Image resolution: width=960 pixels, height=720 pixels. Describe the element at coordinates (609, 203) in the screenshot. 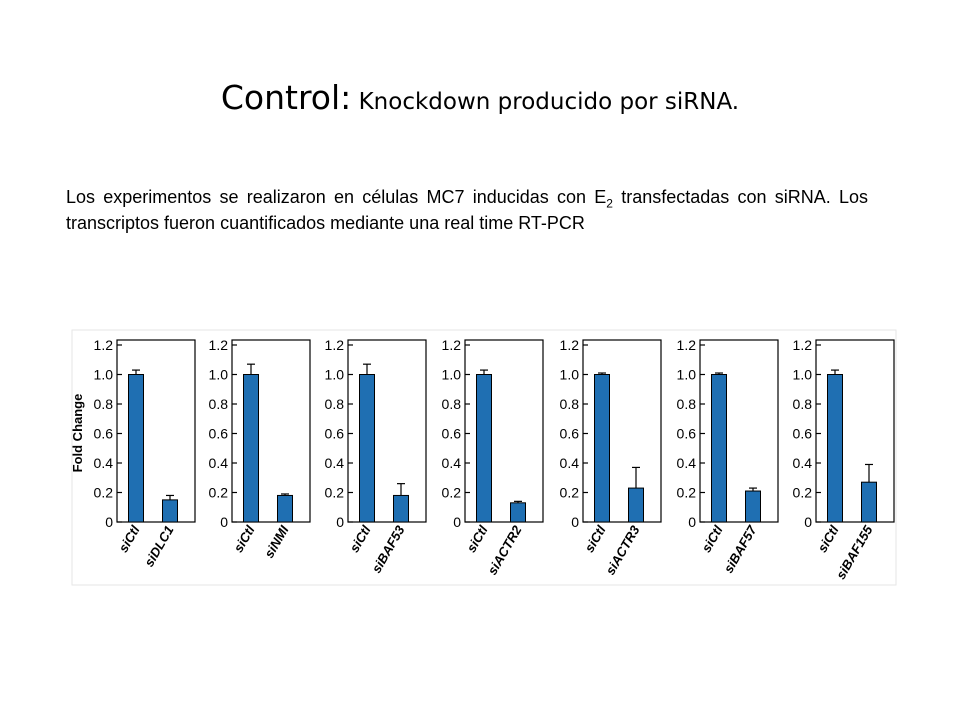

I see `description-subscript: 2` at that location.